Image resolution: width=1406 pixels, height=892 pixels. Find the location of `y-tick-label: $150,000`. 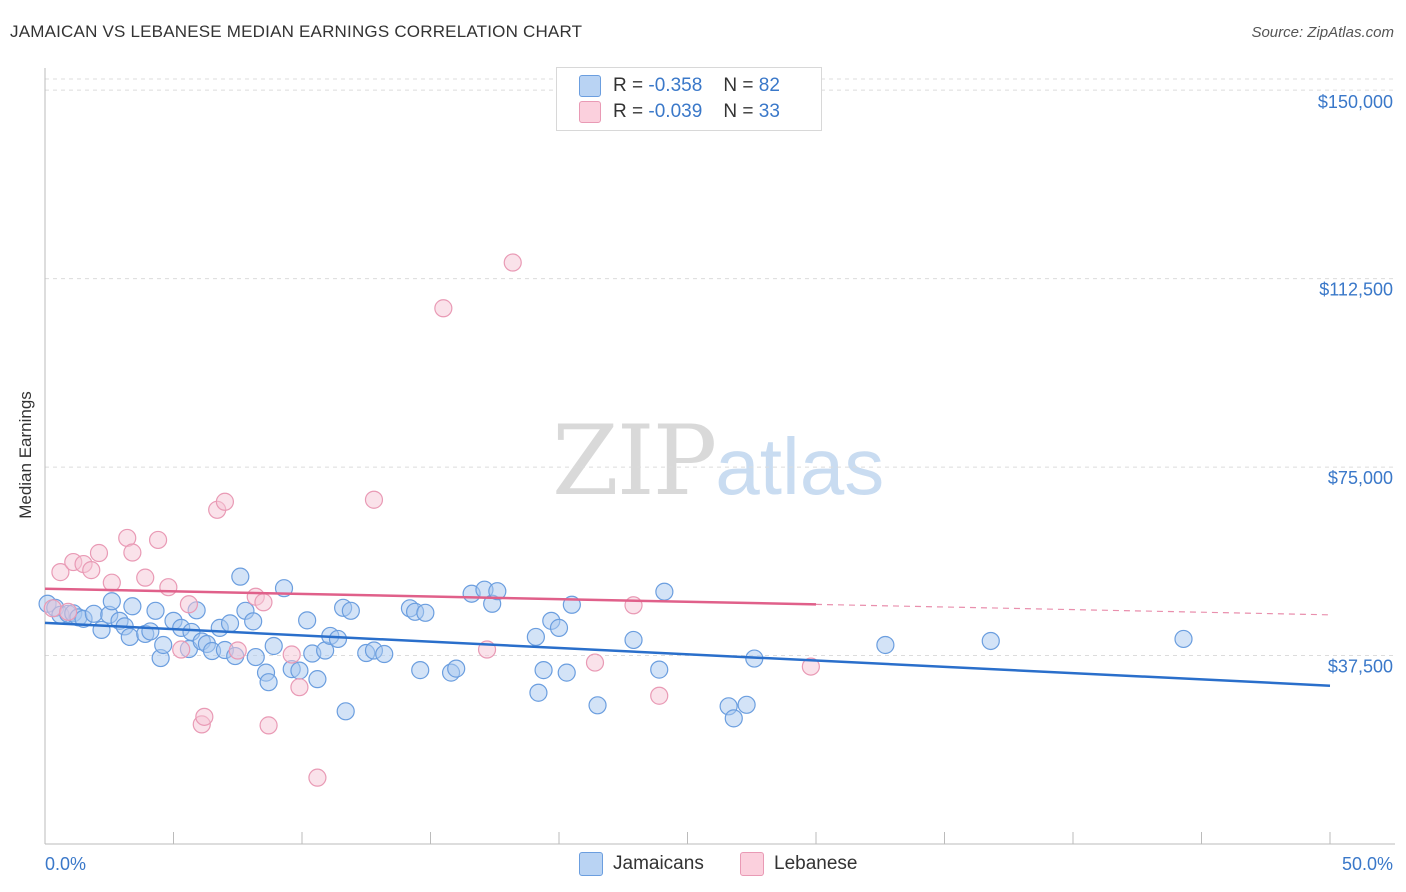

y-tick-label: $150,000 is located at coordinates (1355, 102).